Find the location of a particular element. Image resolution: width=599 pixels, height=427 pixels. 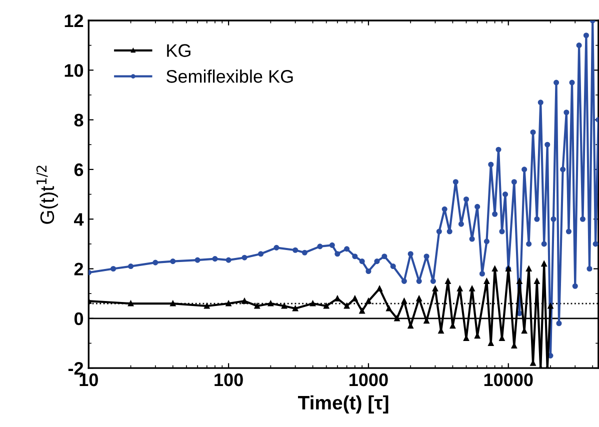

y-tick-label: 0 is located at coordinates (79, 319).